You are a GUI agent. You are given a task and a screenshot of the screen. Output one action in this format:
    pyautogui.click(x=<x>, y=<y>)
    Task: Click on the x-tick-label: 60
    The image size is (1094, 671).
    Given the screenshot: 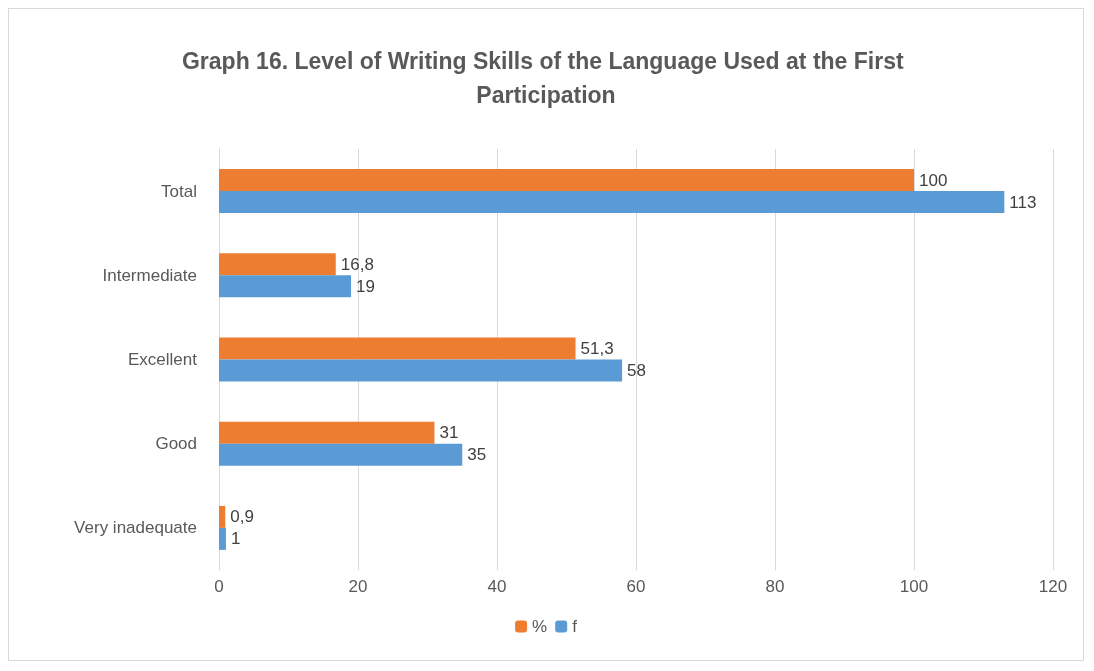 What is the action you would take?
    pyautogui.click(x=636, y=586)
    